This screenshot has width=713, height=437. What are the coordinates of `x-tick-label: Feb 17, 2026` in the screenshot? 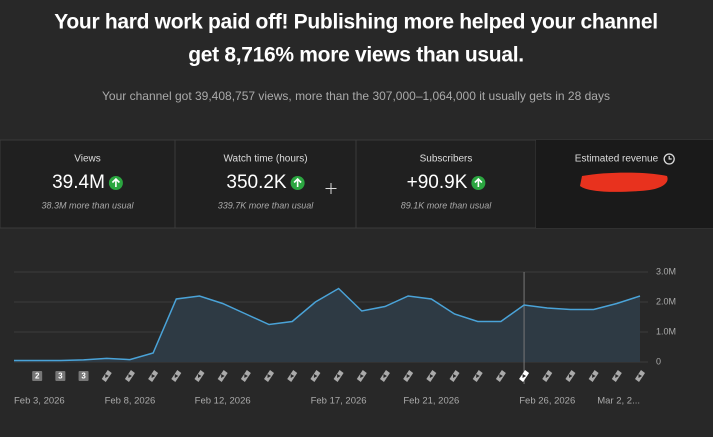 It's located at (339, 401).